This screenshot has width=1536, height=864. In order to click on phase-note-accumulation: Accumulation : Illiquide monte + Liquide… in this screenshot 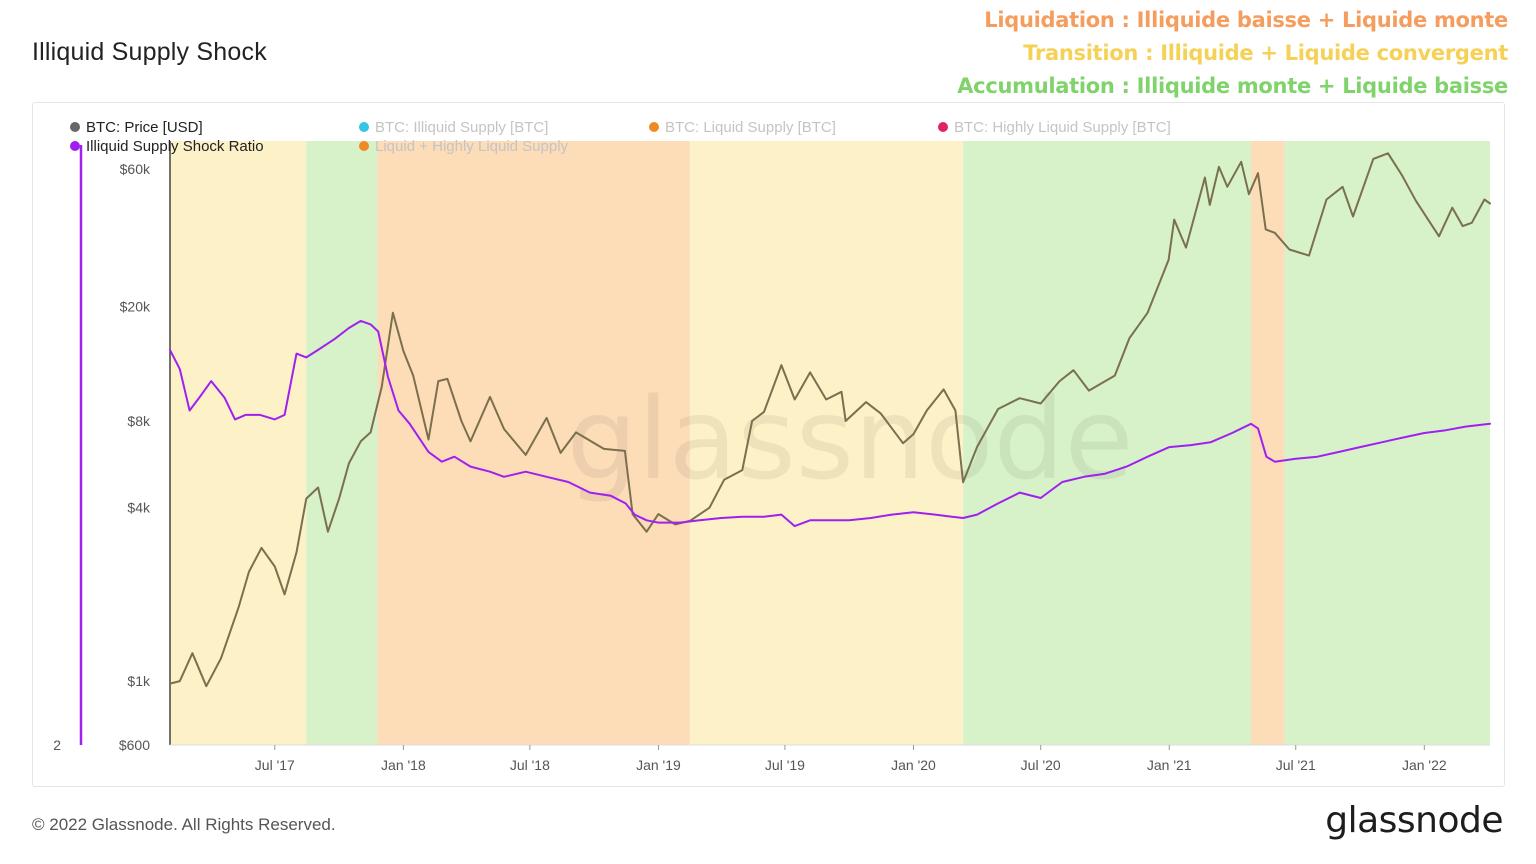, I will do `click(1232, 86)`.